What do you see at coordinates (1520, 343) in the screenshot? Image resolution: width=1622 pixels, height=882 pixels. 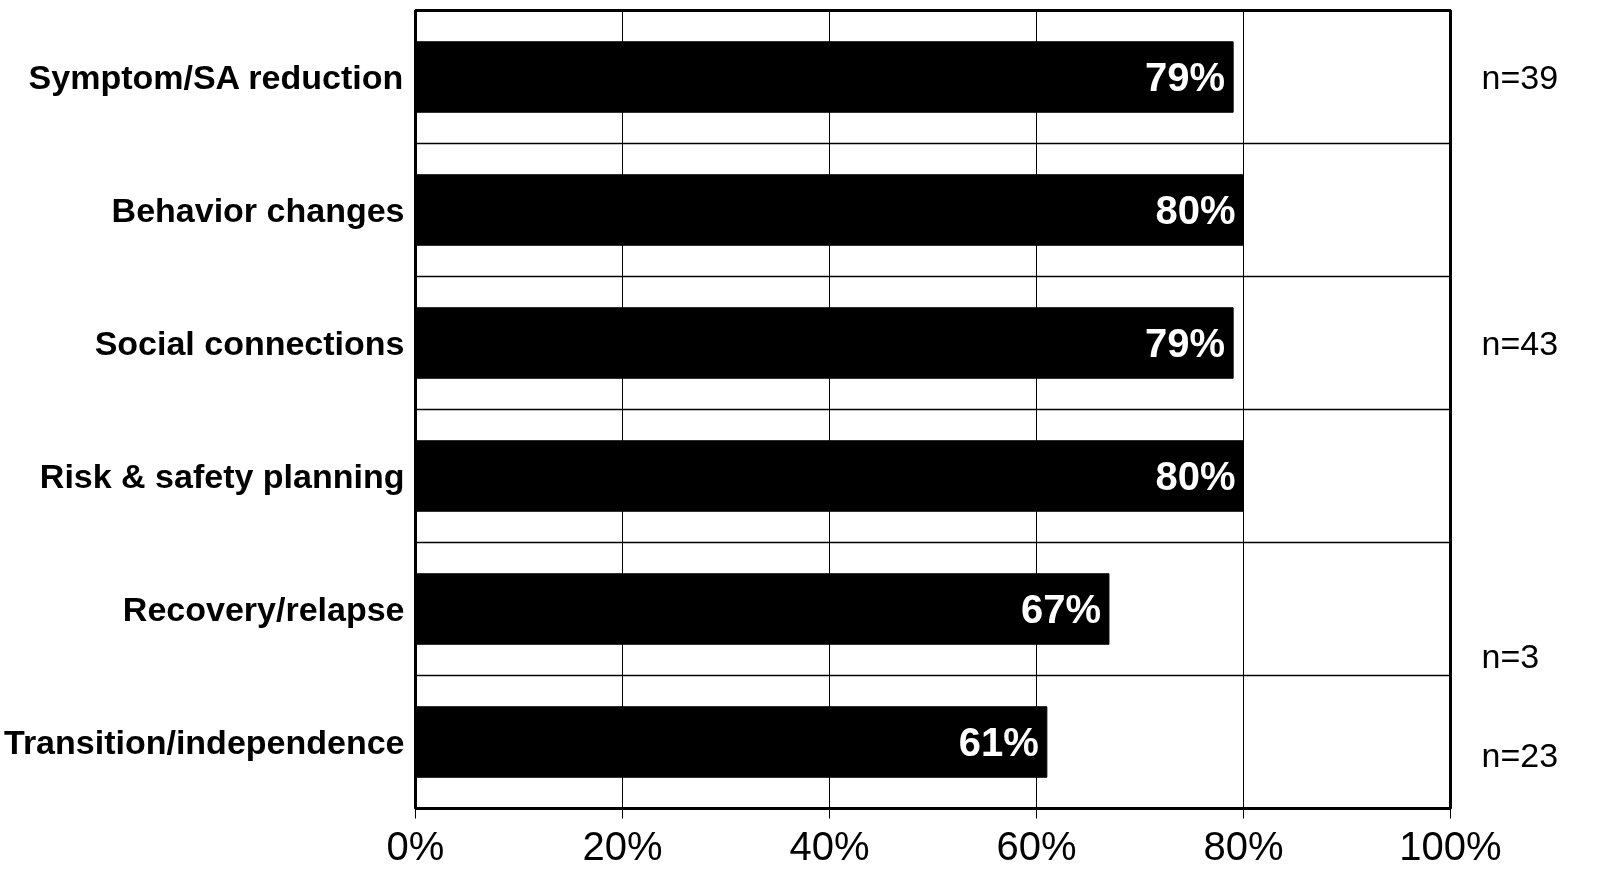 I see `text: n=43` at bounding box center [1520, 343].